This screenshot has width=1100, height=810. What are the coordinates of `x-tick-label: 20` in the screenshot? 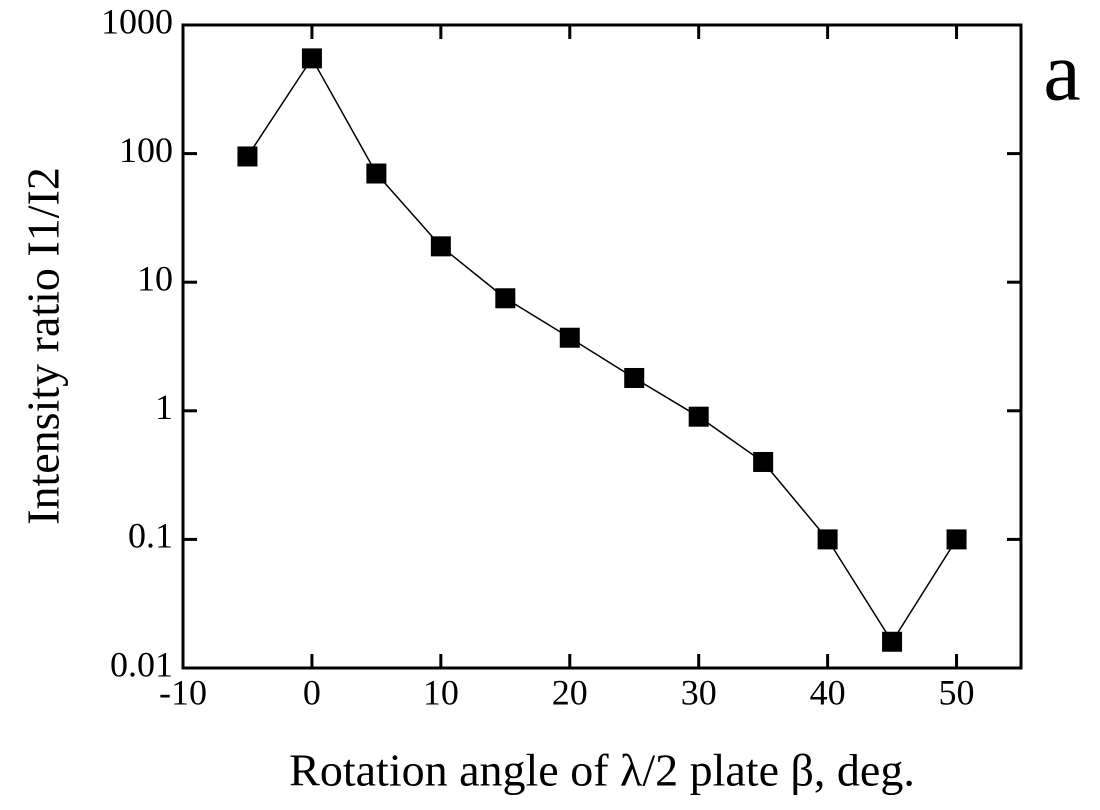 It's located at (570, 692).